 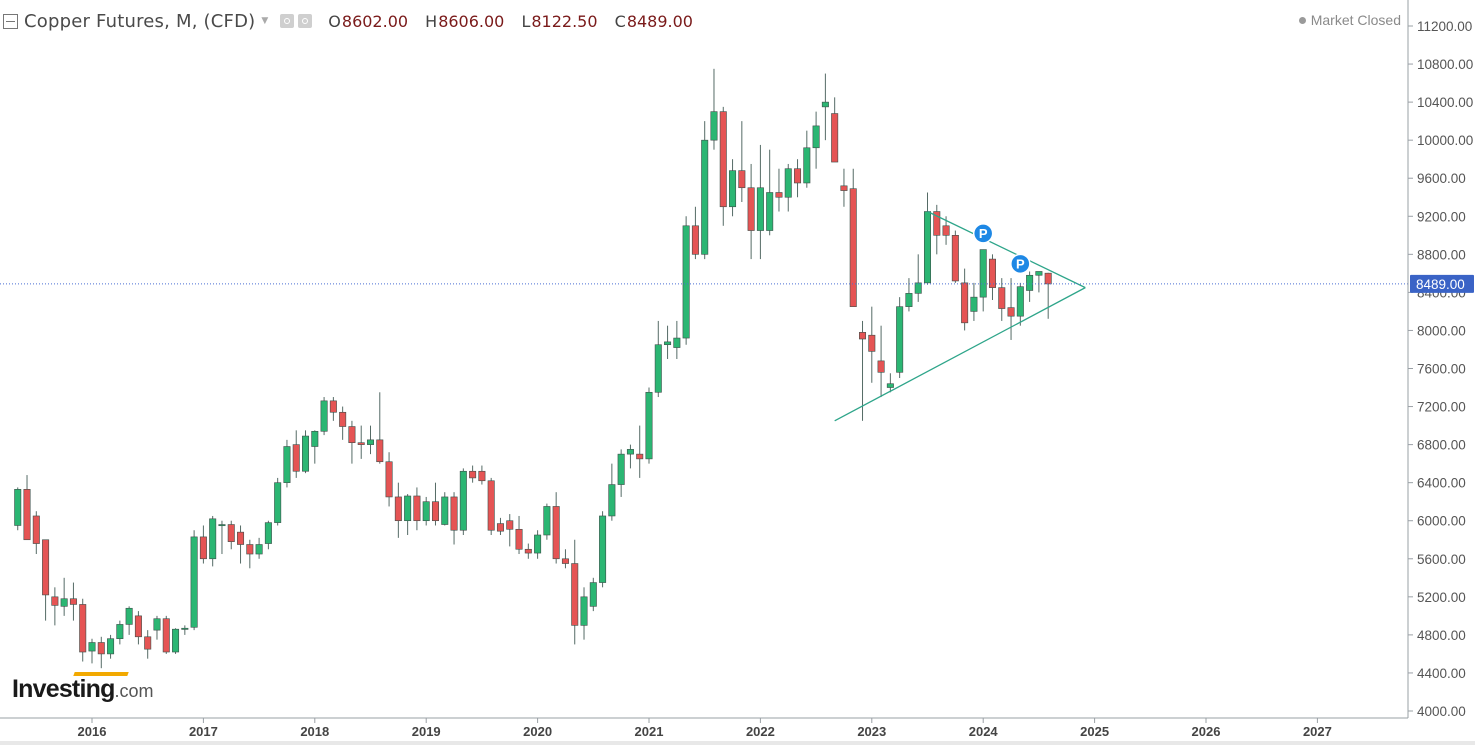 I want to click on visibility-icon, so click(x=287, y=21).